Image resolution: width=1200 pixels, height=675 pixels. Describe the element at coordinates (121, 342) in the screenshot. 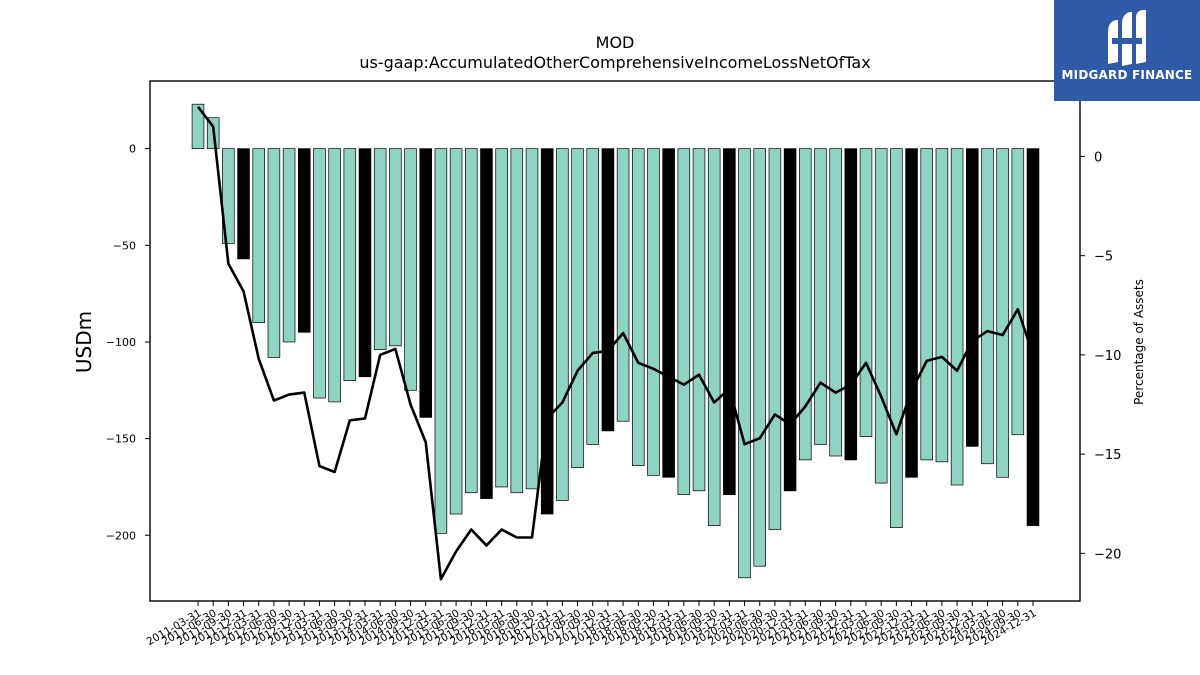

I see `y-tick-label: −100` at that location.